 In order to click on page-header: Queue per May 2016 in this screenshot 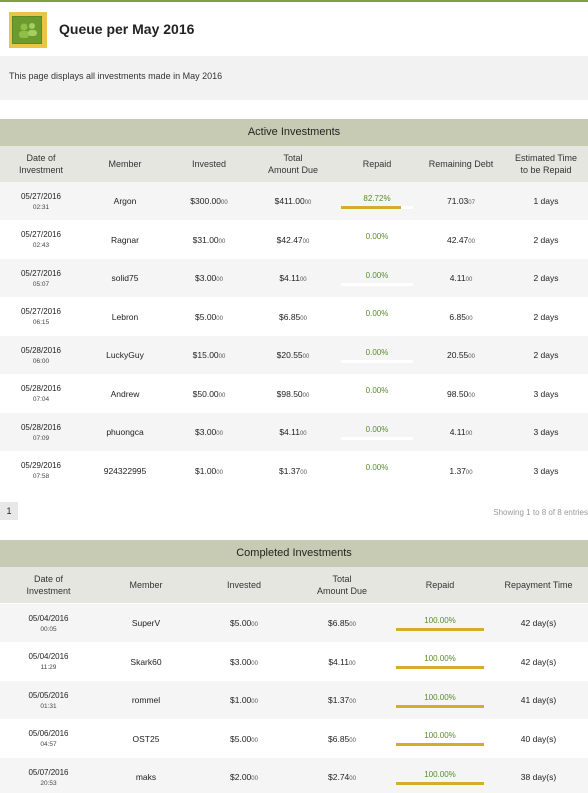, I will do `click(294, 29)`.